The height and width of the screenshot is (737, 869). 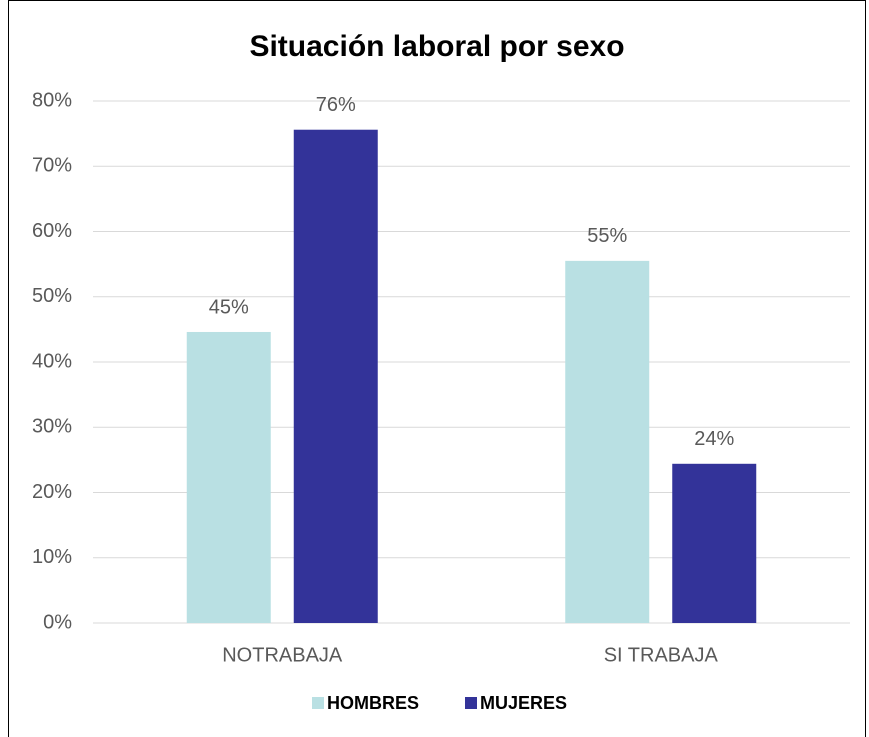 What do you see at coordinates (57, 622) in the screenshot?
I see `y-tick-label: 0%` at bounding box center [57, 622].